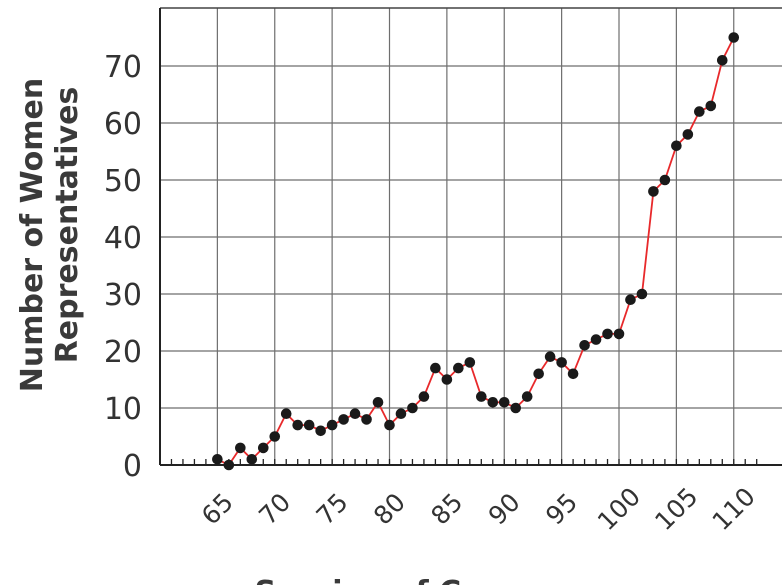  I want to click on x-axis-label: Session of Congress, so click(425, 580).